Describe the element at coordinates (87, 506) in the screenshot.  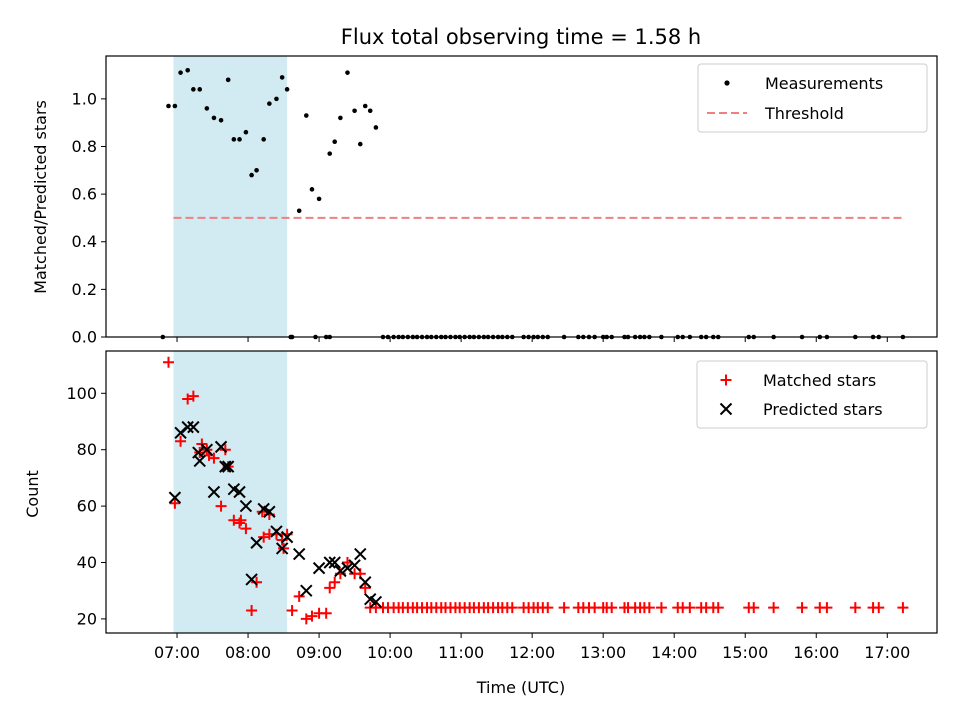
I see `y-tick-label: 60` at that location.